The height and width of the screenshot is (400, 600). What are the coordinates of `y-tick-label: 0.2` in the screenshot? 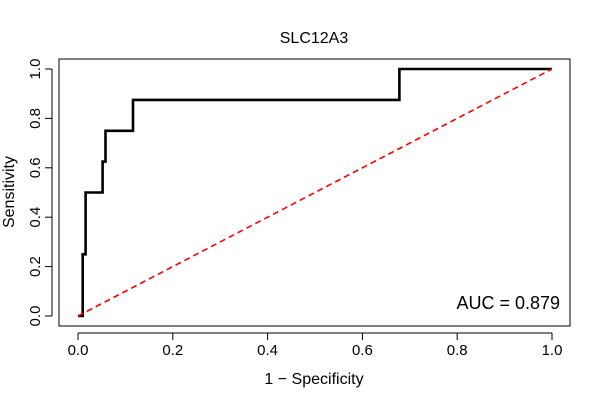 It's located at (35, 266).